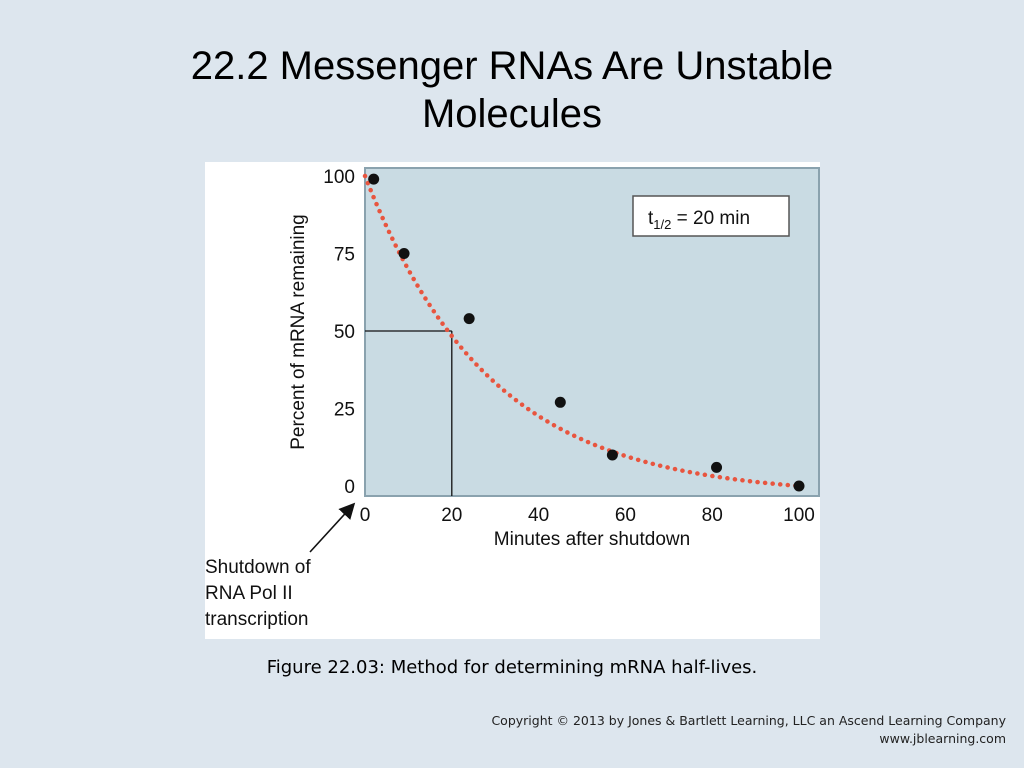  I want to click on shutdown-label-line-1: Shutdown of, so click(258, 567).